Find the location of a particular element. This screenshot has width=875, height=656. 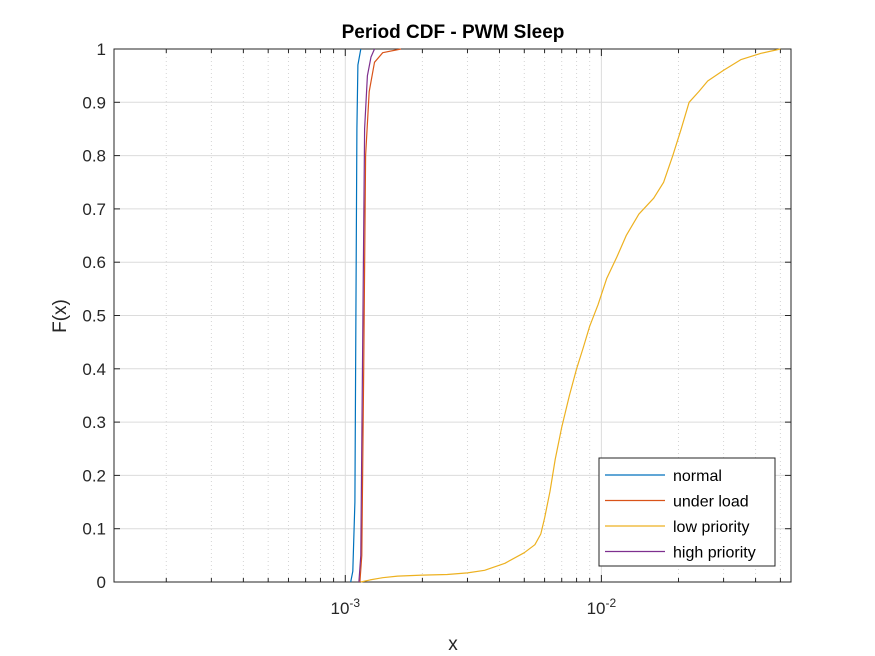

y-tick-label: 1 is located at coordinates (101, 49).